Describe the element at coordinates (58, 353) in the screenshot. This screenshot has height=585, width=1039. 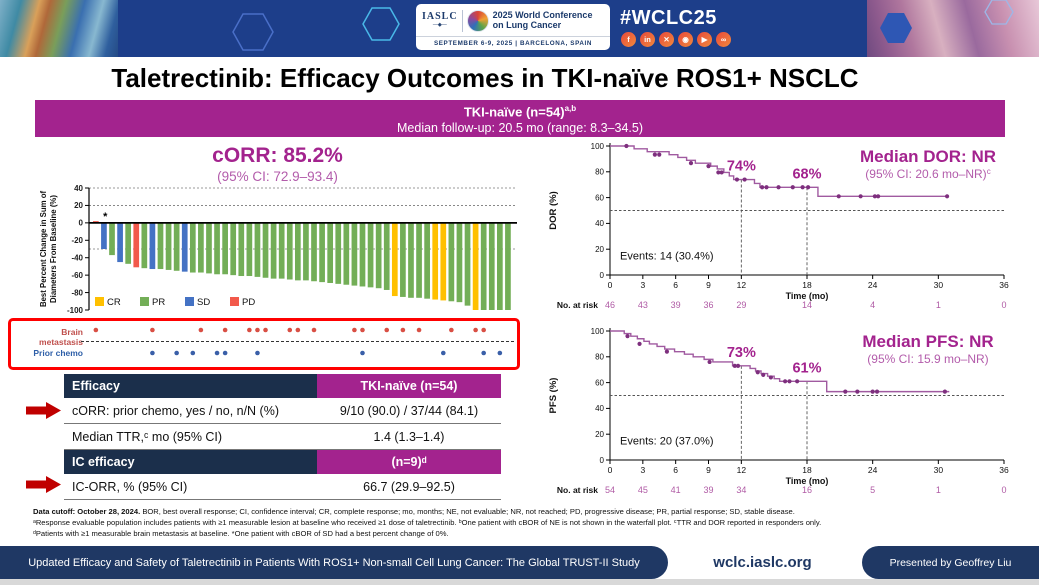
I see `prior-chemo-label: Prior chemo` at that location.